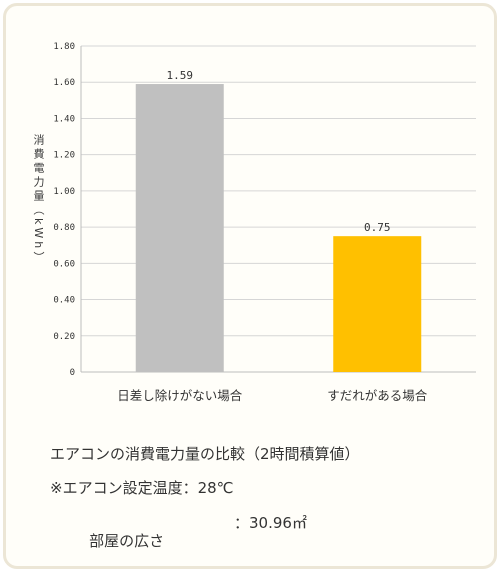 This screenshot has width=500, height=571. What do you see at coordinates (142, 488) in the screenshot?
I see `caption-setting-temperature: ※エアコン設定温度：28℃` at bounding box center [142, 488].